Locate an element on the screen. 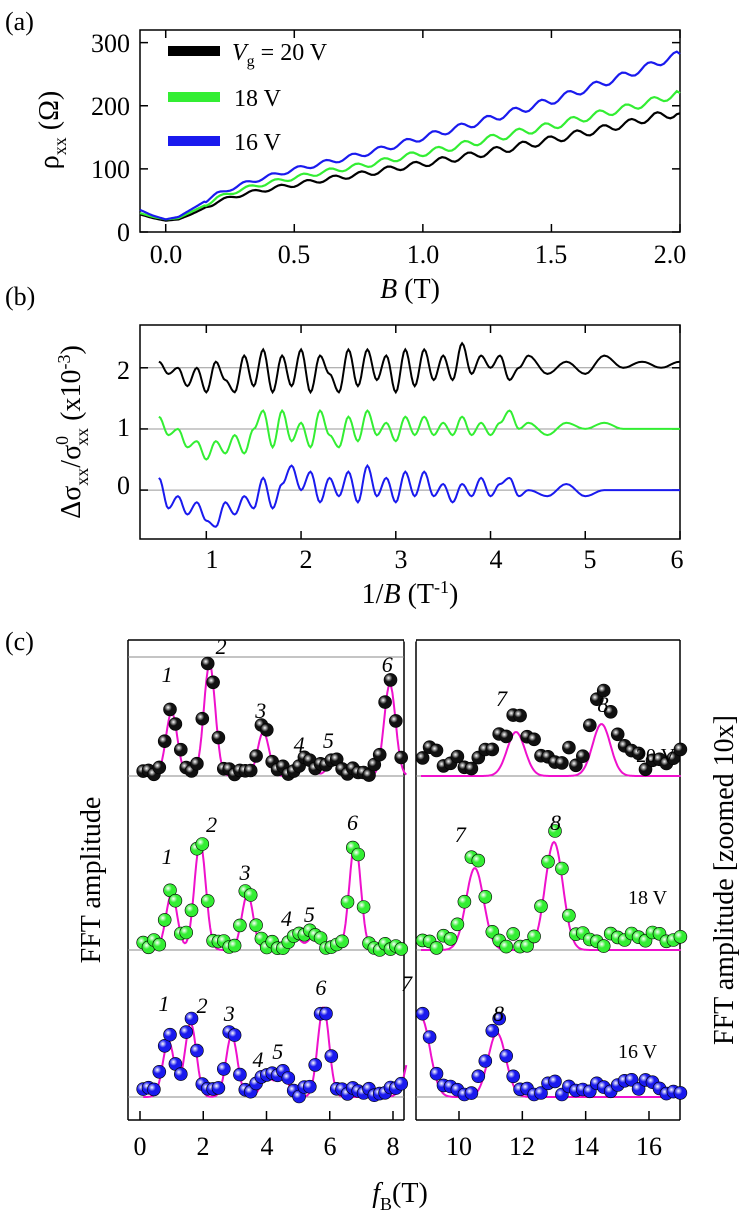 The width and height of the screenshot is (747, 1231). panel-b-frame is located at coordinates (410, 432).